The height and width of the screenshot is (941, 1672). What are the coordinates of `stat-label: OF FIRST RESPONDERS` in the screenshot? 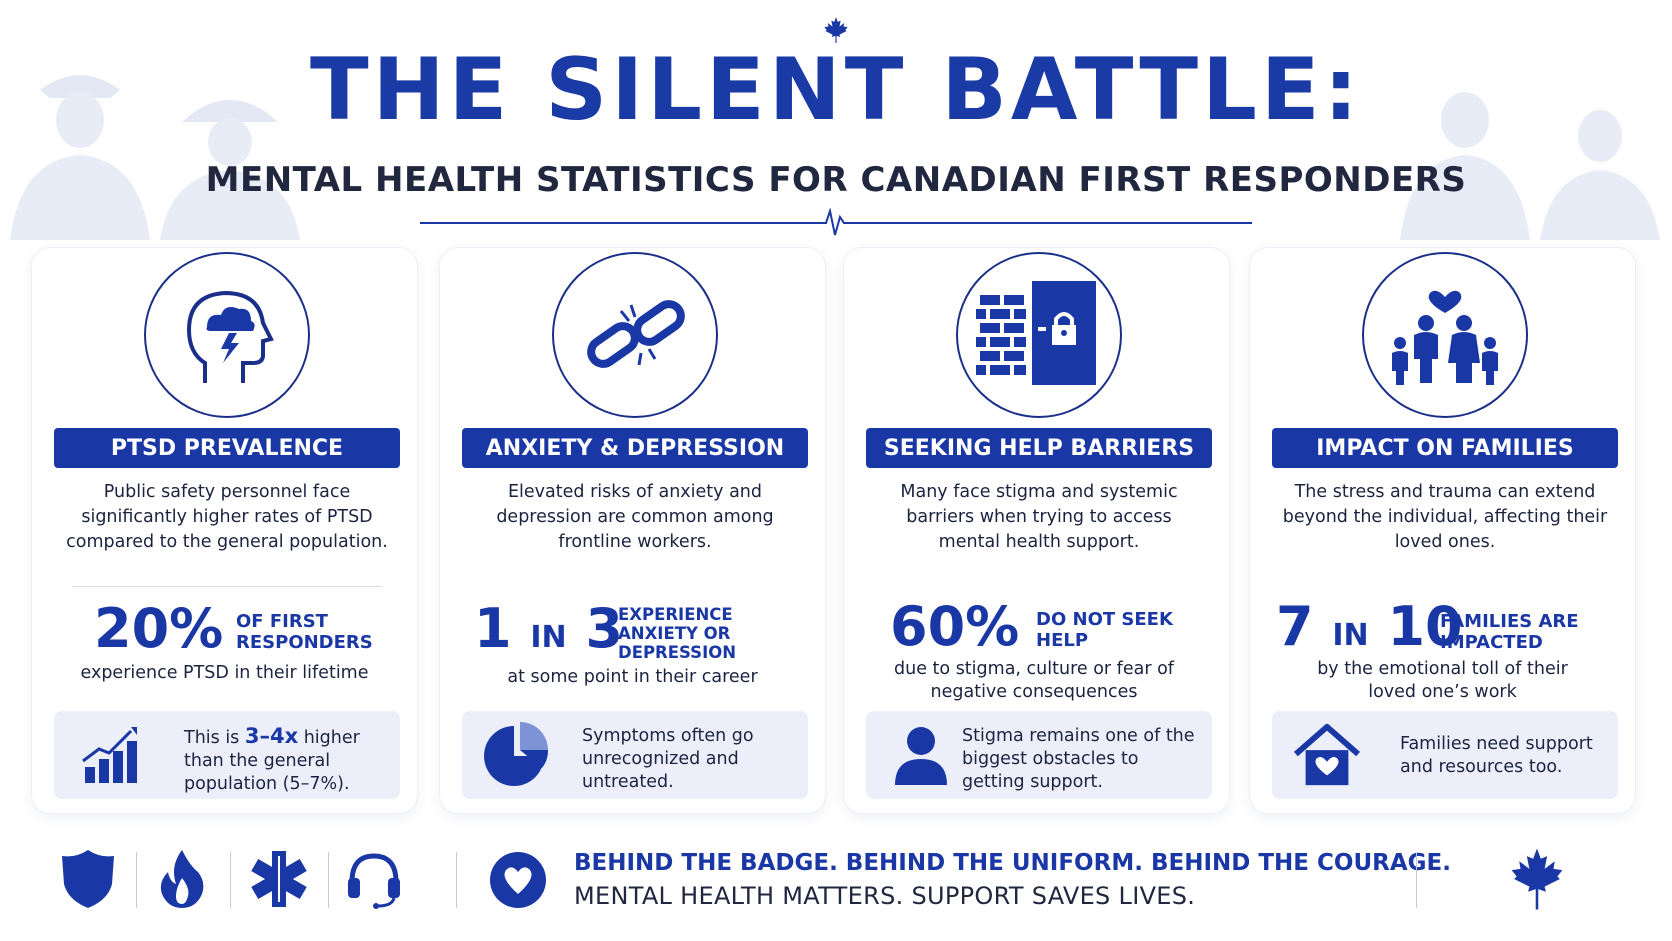 It's located at (304, 632).